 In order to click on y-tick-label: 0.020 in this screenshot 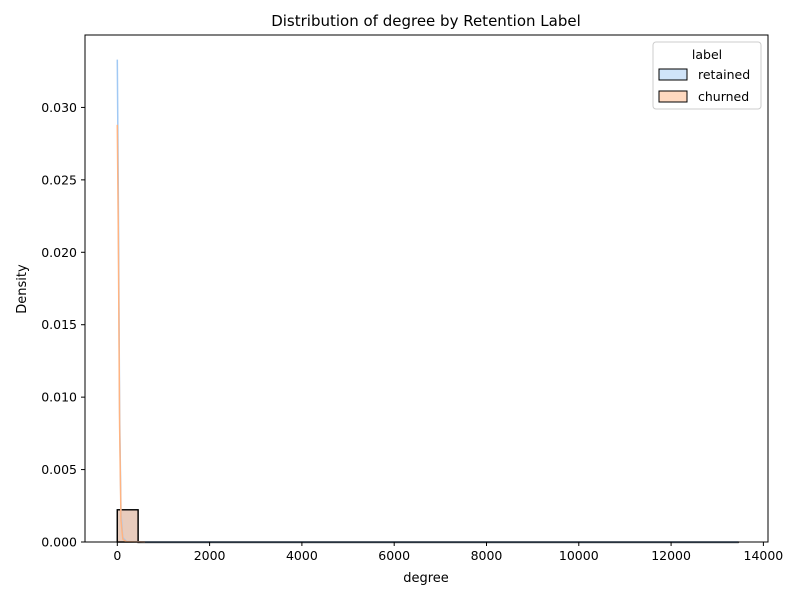, I will do `click(59, 252)`.